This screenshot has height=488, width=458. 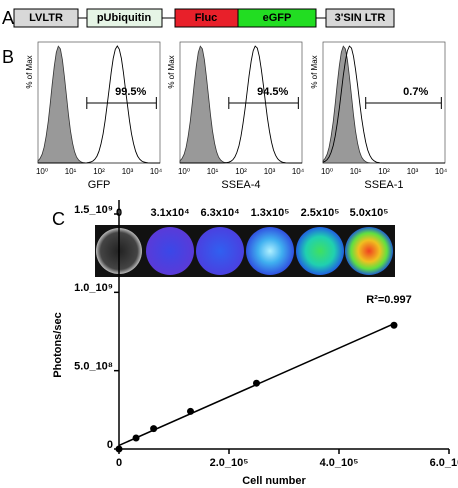 What do you see at coordinates (99, 185) in the screenshot?
I see `marker-label: GFP` at bounding box center [99, 185].